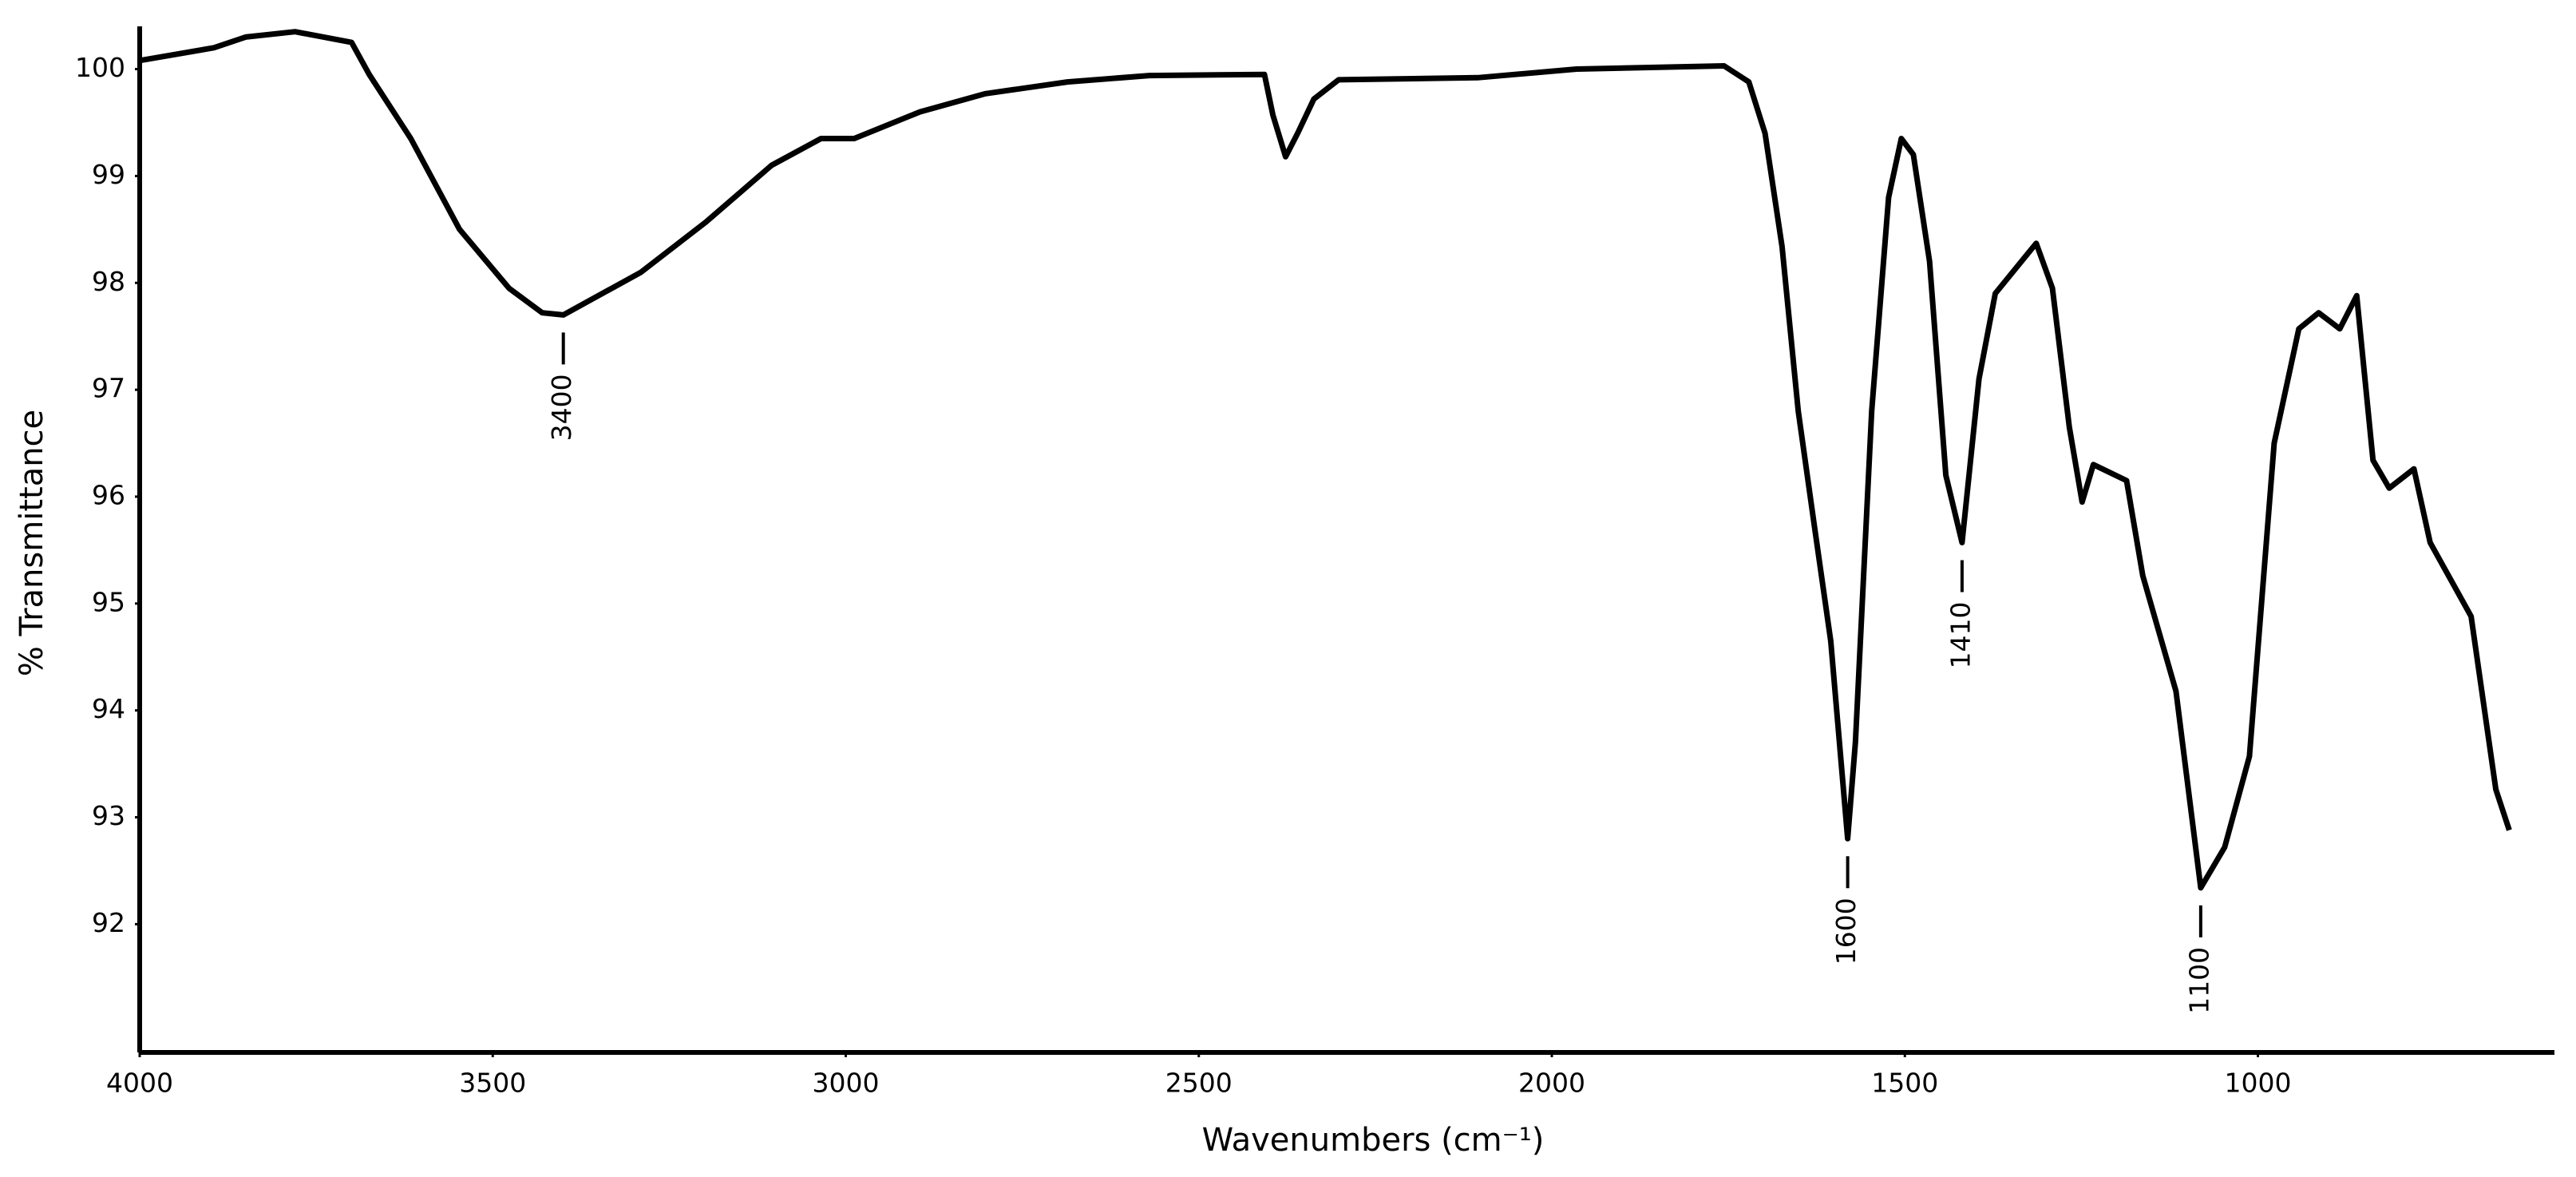 The image size is (2576, 1177). I want to click on peak-label: 1100, so click(2199, 980).